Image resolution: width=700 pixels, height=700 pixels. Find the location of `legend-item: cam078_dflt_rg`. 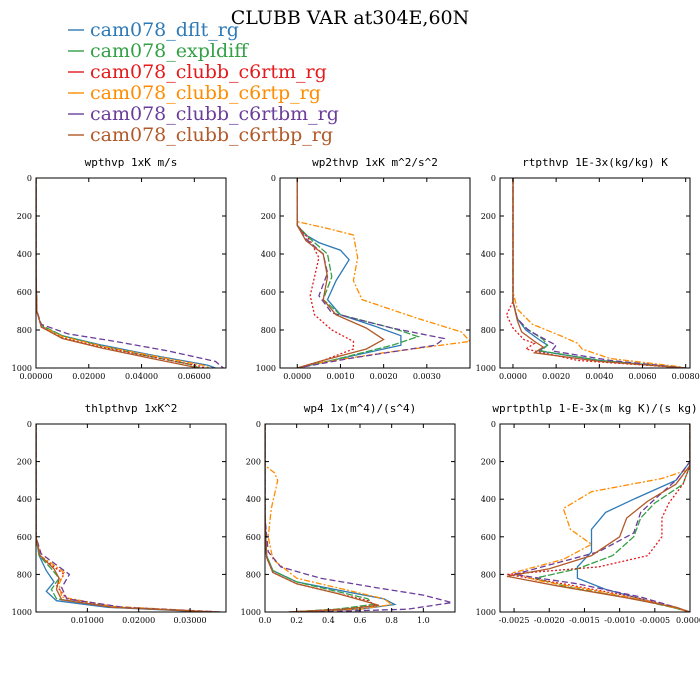

legend-item: cam078_dflt_rg is located at coordinates (153, 30).